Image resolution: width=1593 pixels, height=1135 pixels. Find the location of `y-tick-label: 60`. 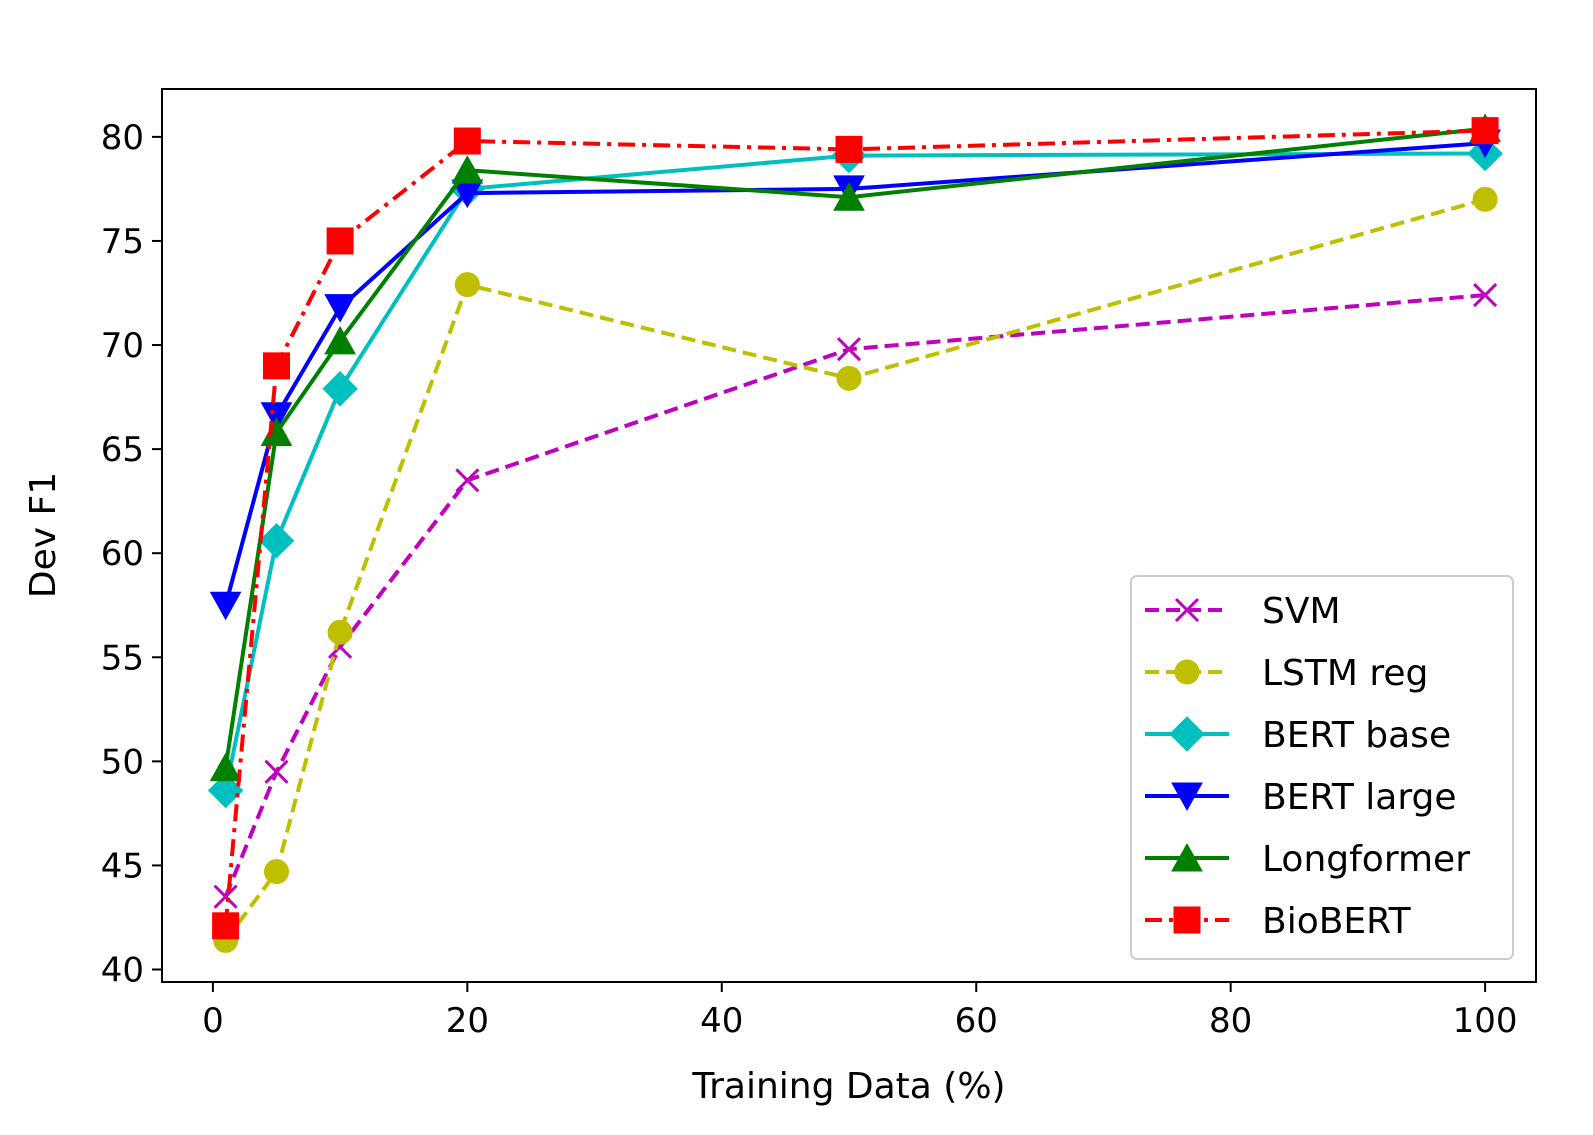

y-tick-label: 60 is located at coordinates (122, 554).